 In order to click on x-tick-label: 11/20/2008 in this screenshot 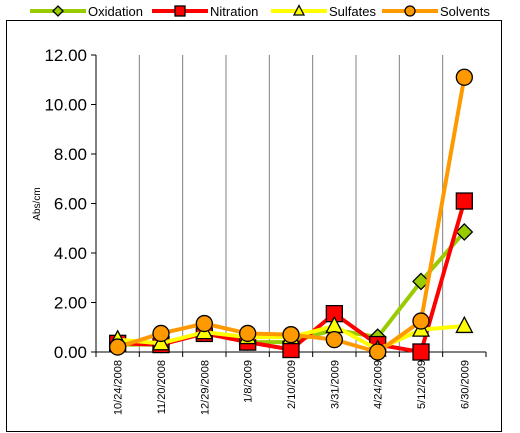, I will do `click(162, 387)`.